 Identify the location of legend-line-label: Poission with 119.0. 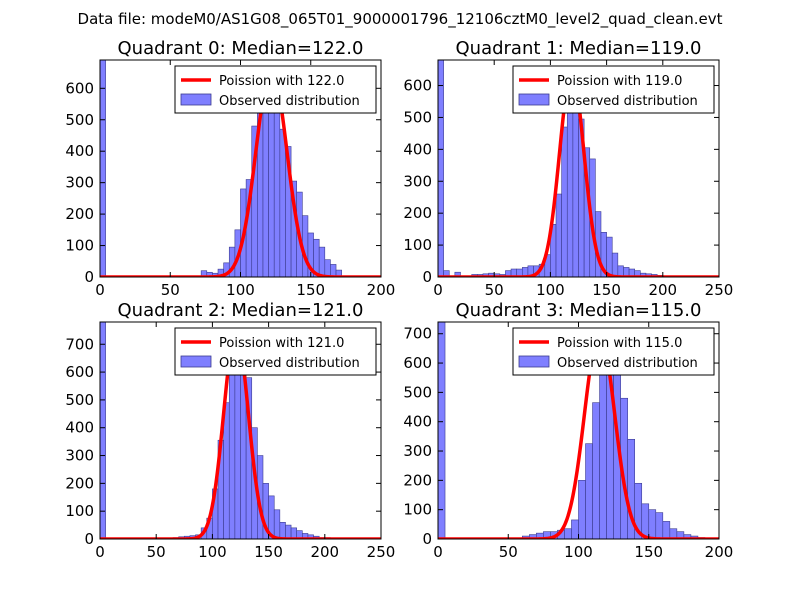
(619, 81).